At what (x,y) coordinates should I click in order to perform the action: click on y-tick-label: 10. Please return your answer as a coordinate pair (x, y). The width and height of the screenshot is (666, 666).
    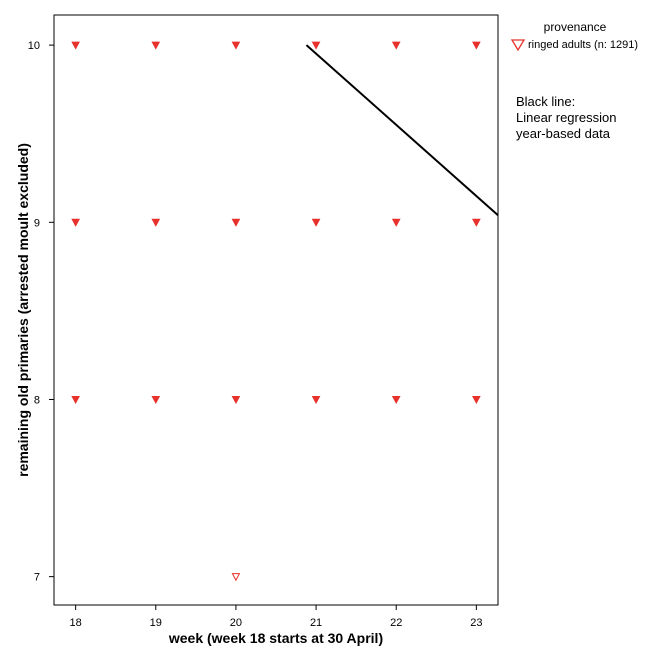
    Looking at the image, I should click on (34, 46).